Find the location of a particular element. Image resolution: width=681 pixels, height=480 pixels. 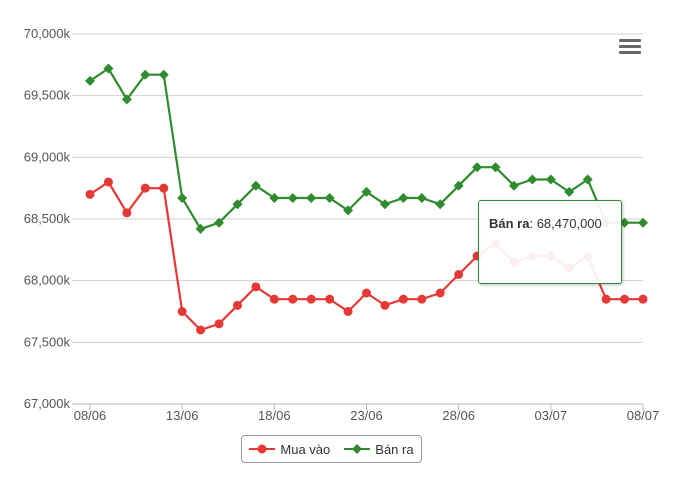

y-tick-label: 68,500k is located at coordinates (47, 218).